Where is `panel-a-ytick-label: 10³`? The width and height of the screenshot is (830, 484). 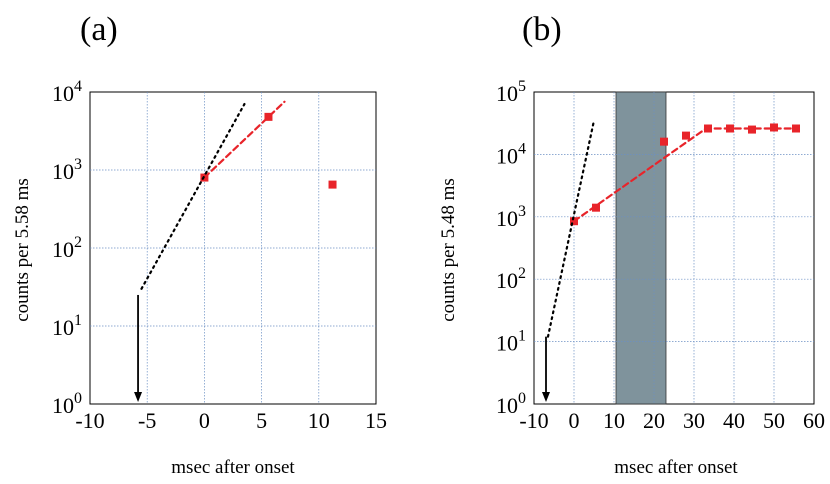 panel-a-ytick-label: 10³ is located at coordinates (67, 170).